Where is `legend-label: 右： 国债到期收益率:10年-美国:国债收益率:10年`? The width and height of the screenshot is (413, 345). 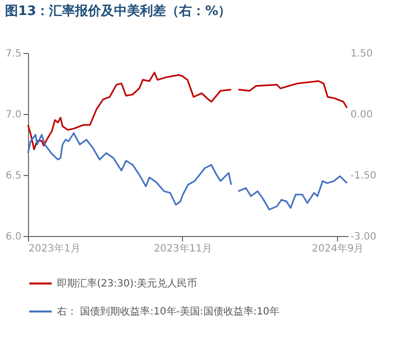 legend-label: 右： 国债到期收益率:10年-美国:国债收益率:10年 is located at coordinates (168, 312).